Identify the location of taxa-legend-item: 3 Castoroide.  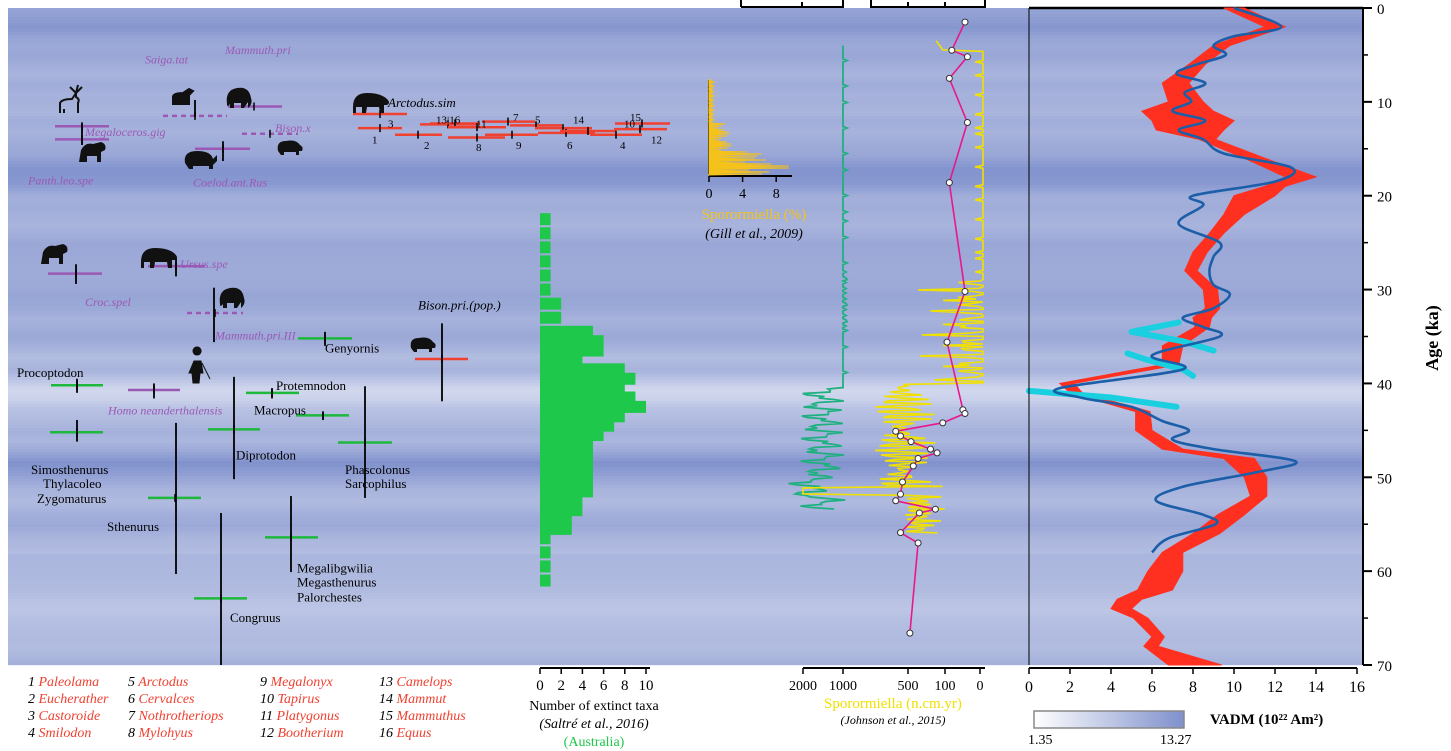
(63, 716).